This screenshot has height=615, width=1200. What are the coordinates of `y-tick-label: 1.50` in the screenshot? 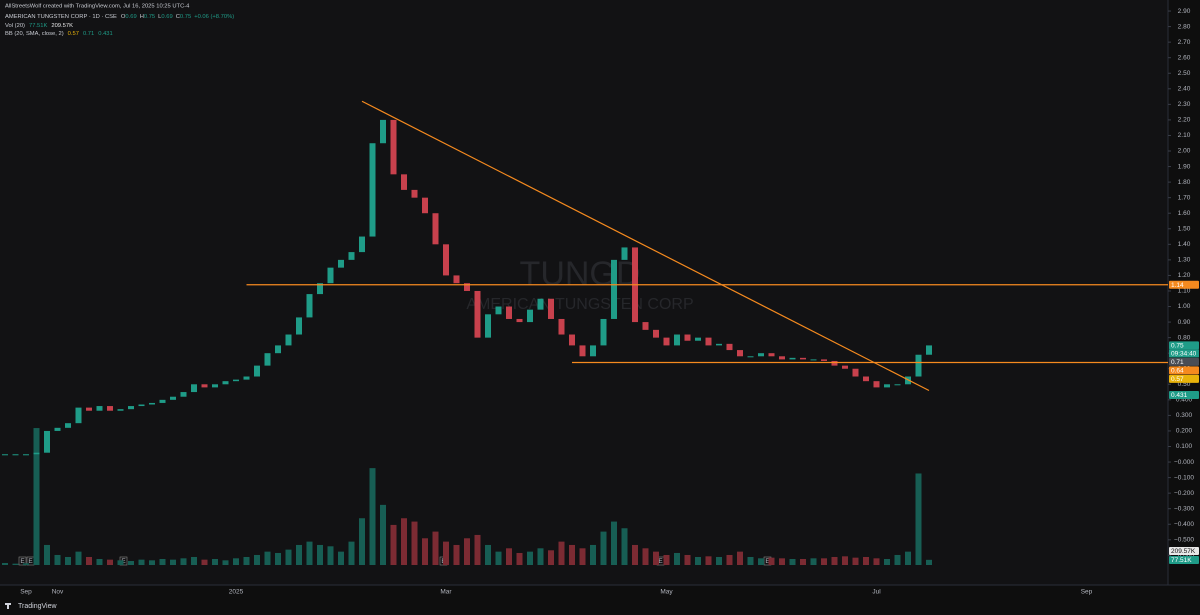 It's located at (1184, 228).